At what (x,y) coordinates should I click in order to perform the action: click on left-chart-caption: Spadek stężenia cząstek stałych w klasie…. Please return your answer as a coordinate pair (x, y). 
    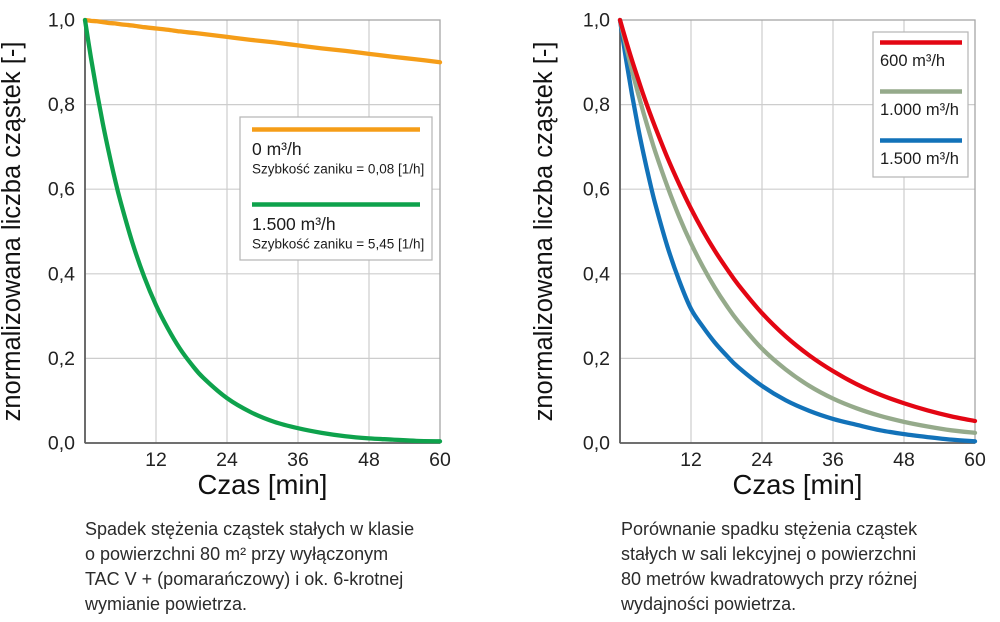
    Looking at the image, I should click on (270, 567).